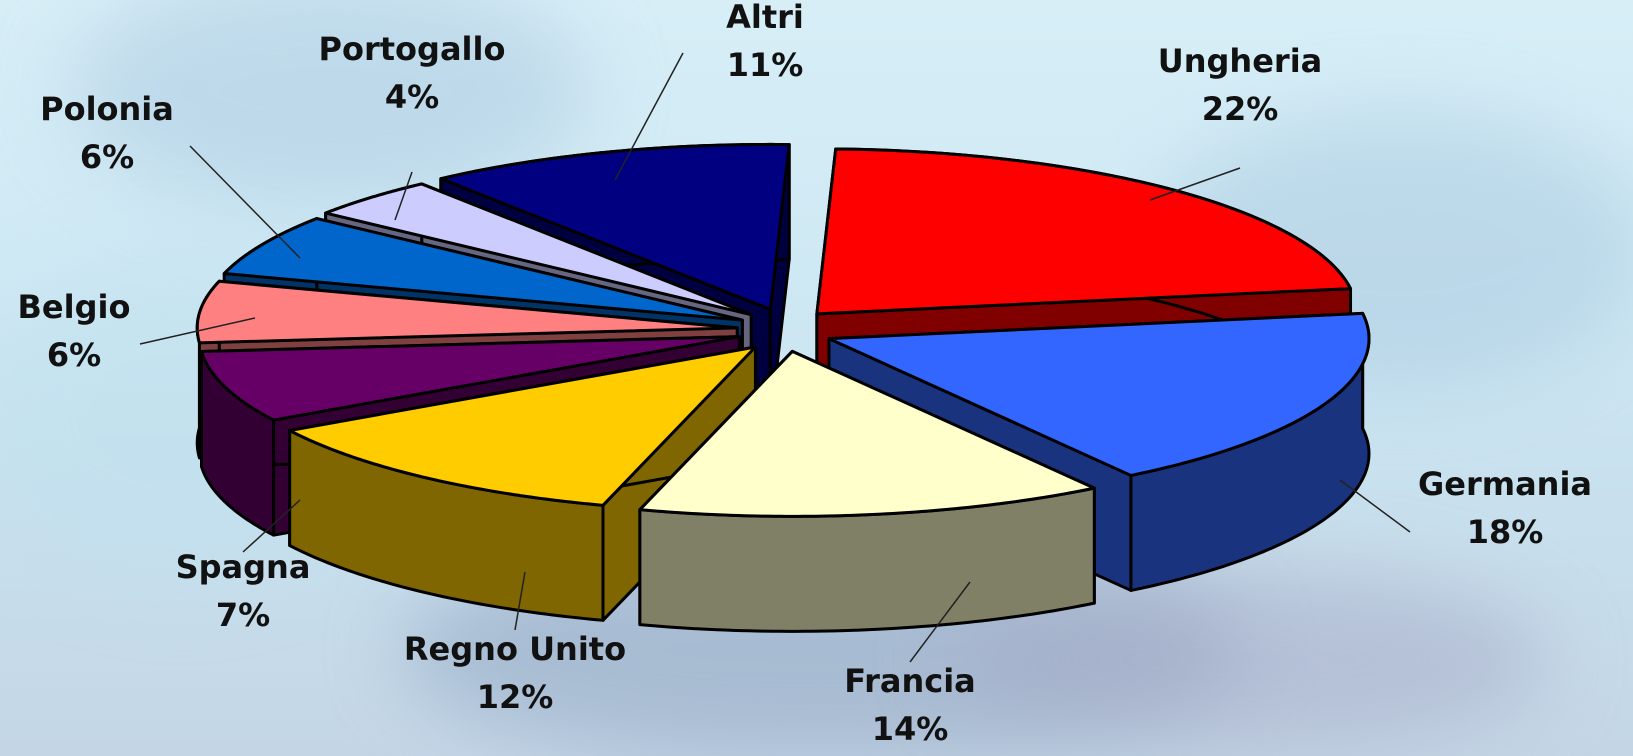 The width and height of the screenshot is (1633, 756). What do you see at coordinates (74, 307) in the screenshot?
I see `slice-label-name: Belgio` at bounding box center [74, 307].